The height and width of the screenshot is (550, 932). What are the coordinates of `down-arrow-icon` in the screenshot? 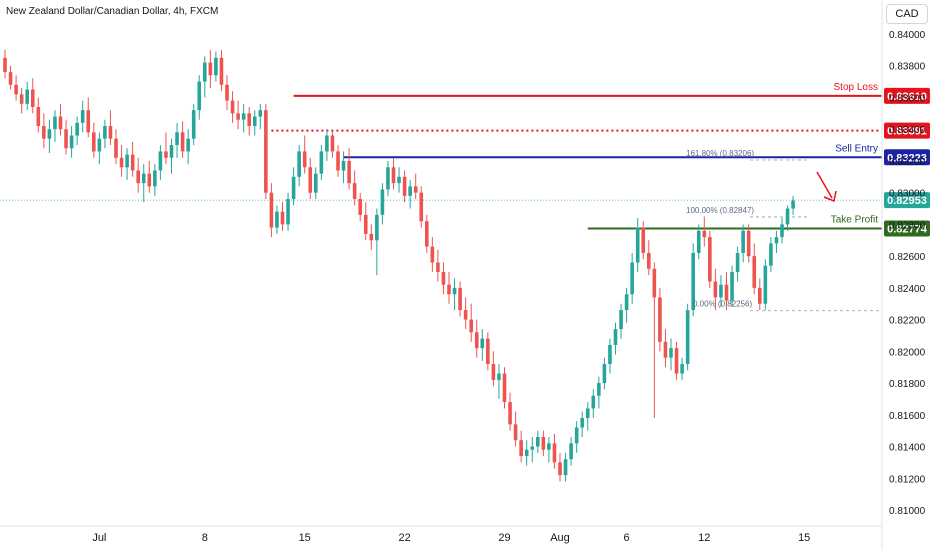 It's located at (824, 185).